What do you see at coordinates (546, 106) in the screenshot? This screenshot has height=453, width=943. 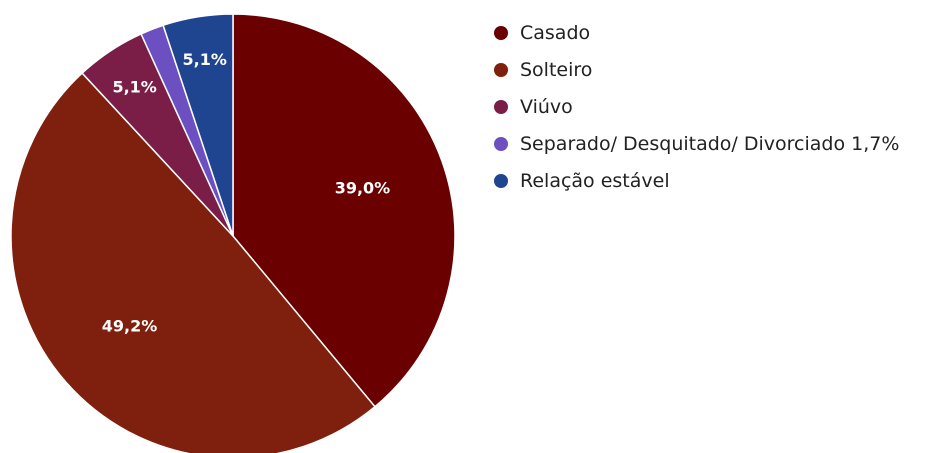 I see `legend-label-viuvo: Viúvo` at bounding box center [546, 106].